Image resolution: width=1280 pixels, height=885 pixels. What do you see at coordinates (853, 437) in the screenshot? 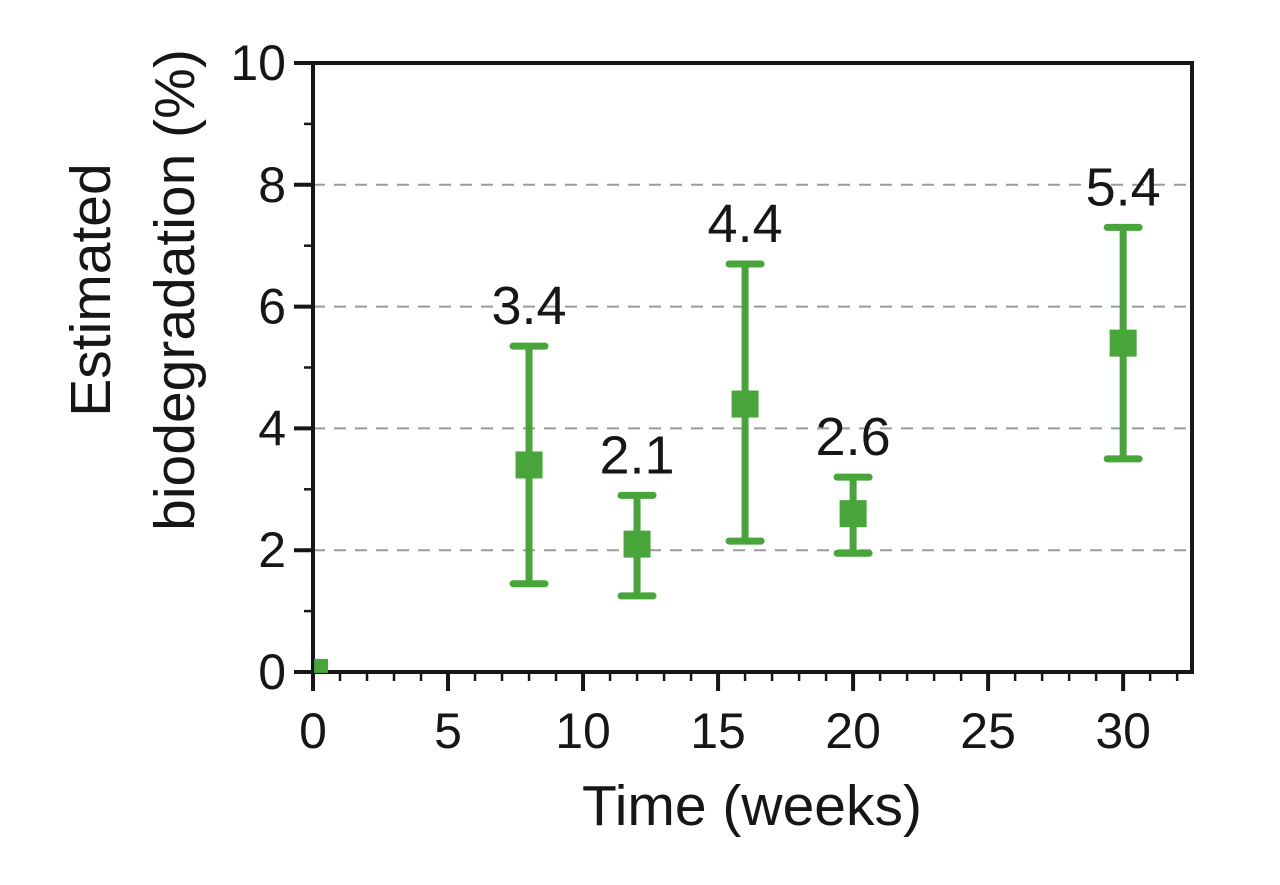
I see `value-label: 2.6` at bounding box center [853, 437].